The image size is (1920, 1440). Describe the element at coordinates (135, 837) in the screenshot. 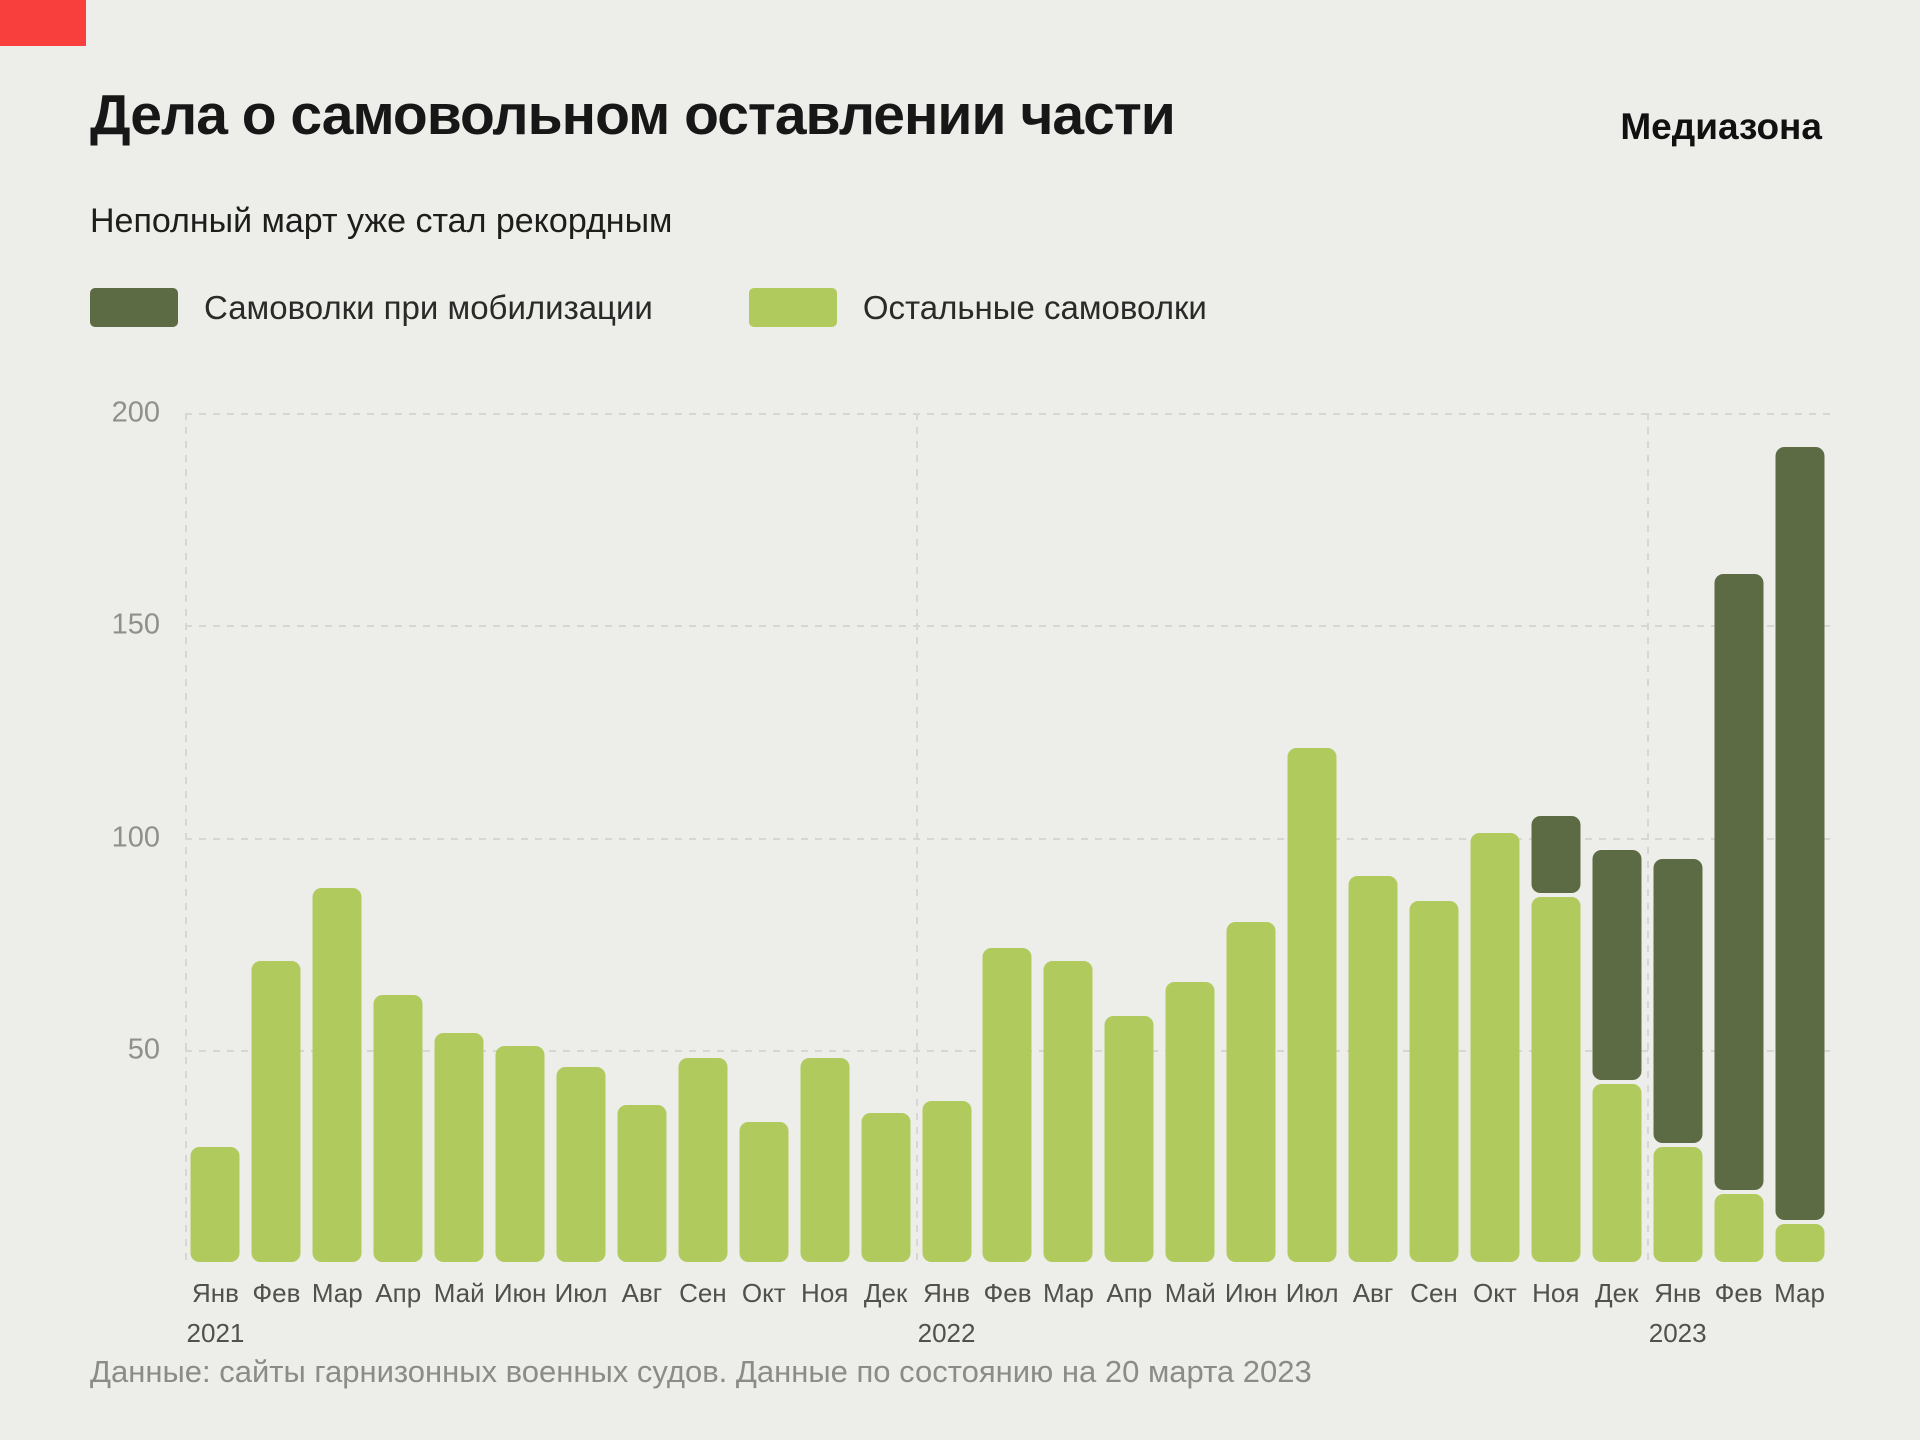

I see `y-axis-label: 100` at that location.